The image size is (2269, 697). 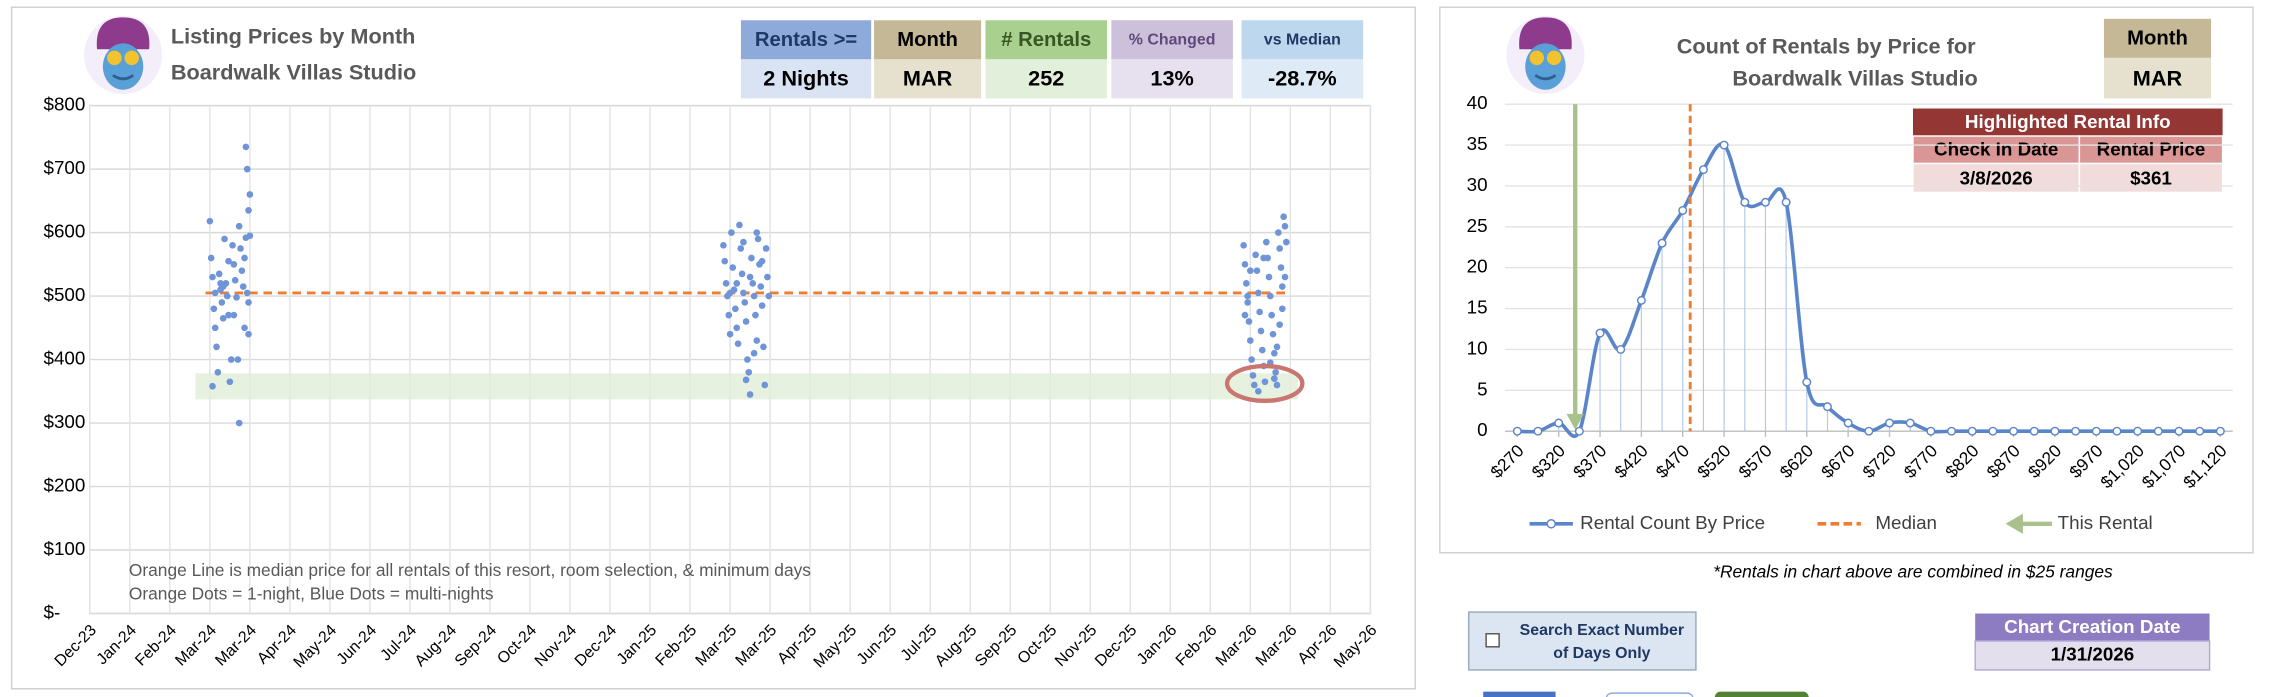 I want to click on logo, so click(x=123, y=55).